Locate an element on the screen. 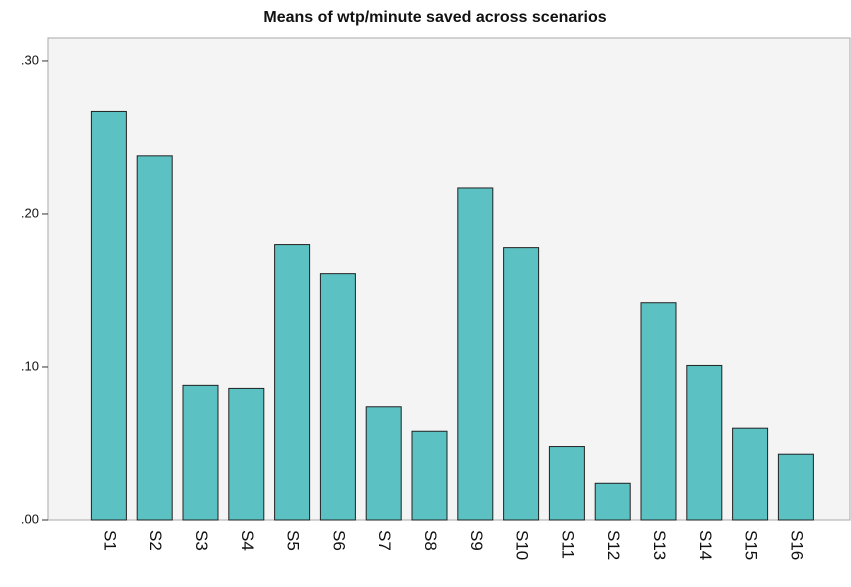  x-tick-label: S3 is located at coordinates (201, 540).